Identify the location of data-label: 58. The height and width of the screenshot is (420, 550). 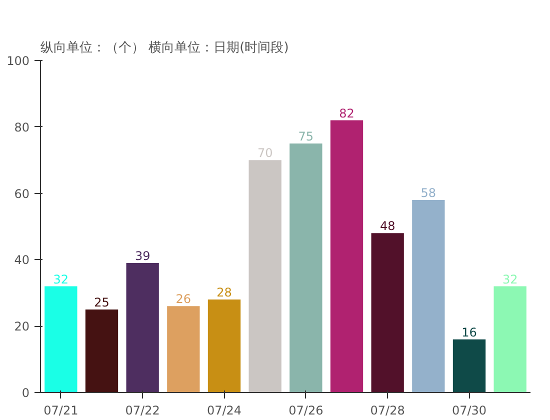
(428, 193).